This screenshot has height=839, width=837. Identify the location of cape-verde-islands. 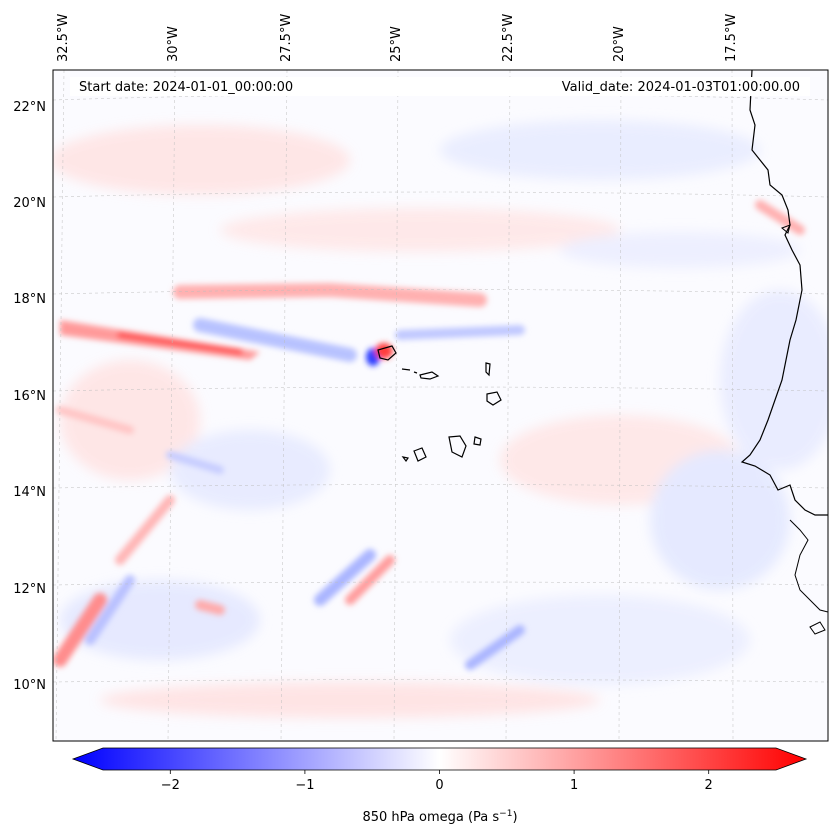
(439, 404).